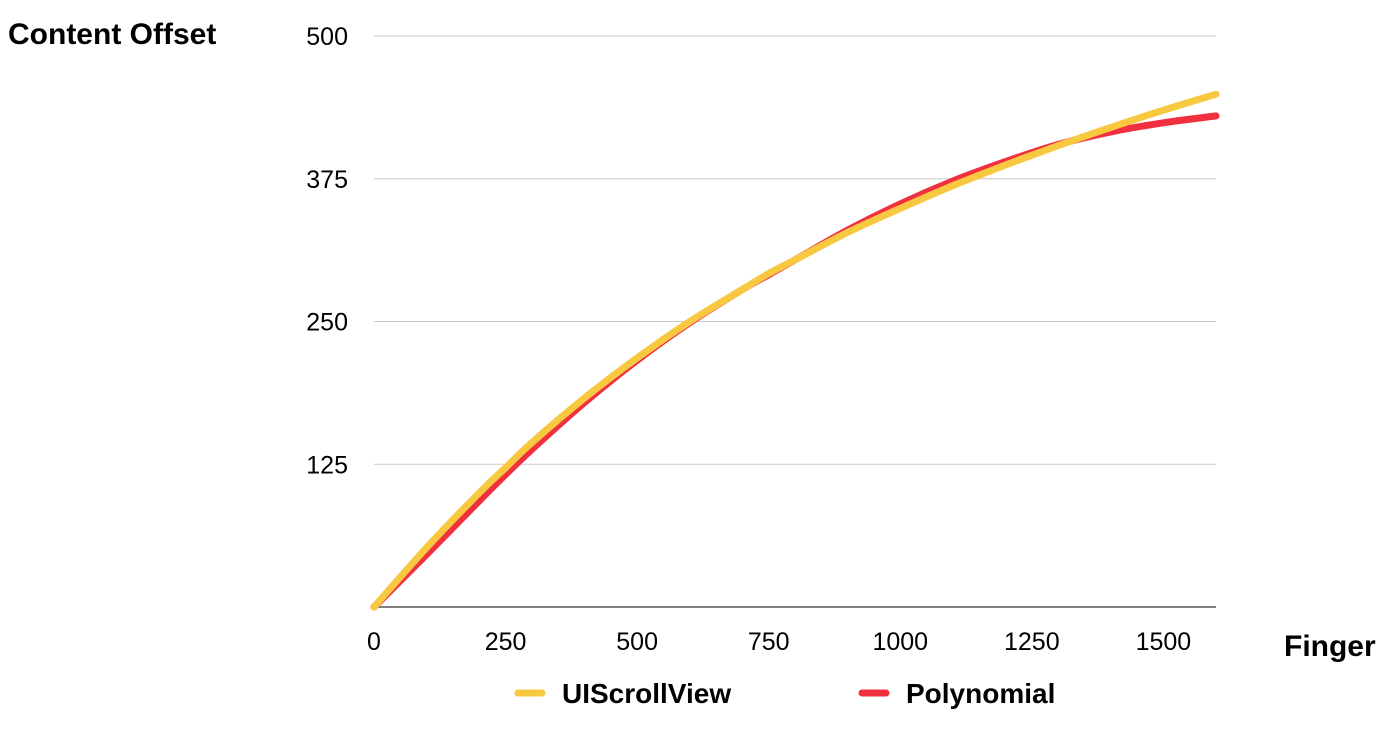  I want to click on legend-label: Polynomial, so click(980, 693).